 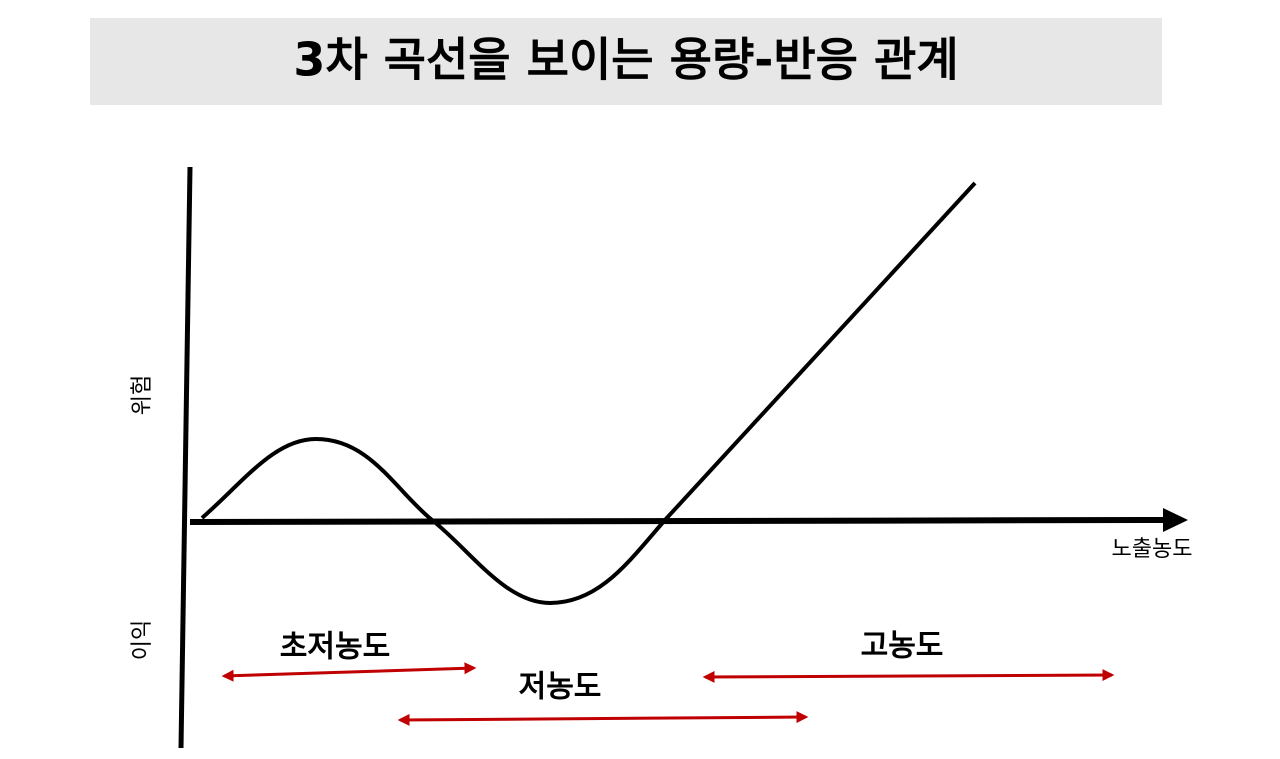 What do you see at coordinates (185, 457) in the screenshot?
I see `y-axis` at bounding box center [185, 457].